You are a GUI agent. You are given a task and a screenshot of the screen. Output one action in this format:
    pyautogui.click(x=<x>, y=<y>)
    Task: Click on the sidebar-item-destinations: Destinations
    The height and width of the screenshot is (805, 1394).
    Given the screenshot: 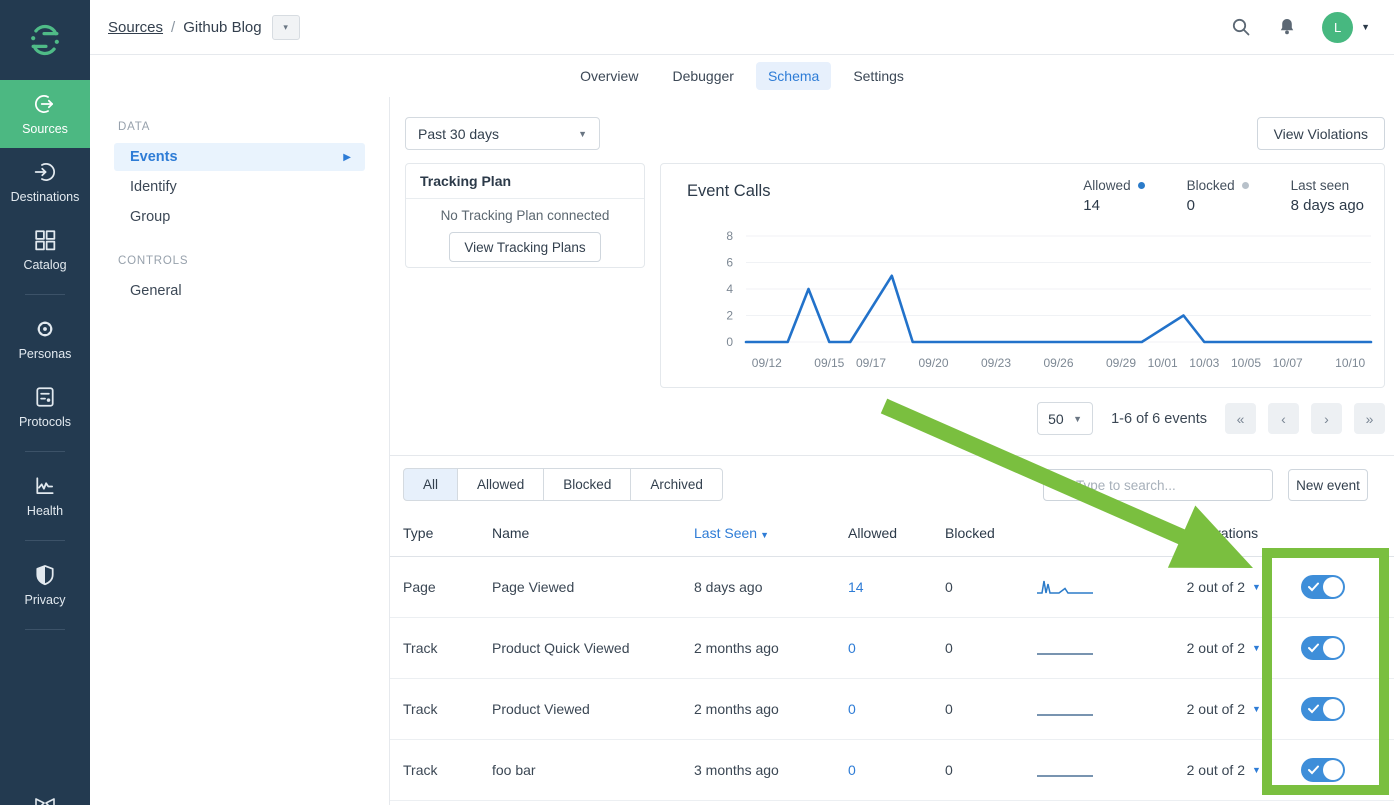 What is the action you would take?
    pyautogui.click(x=45, y=182)
    